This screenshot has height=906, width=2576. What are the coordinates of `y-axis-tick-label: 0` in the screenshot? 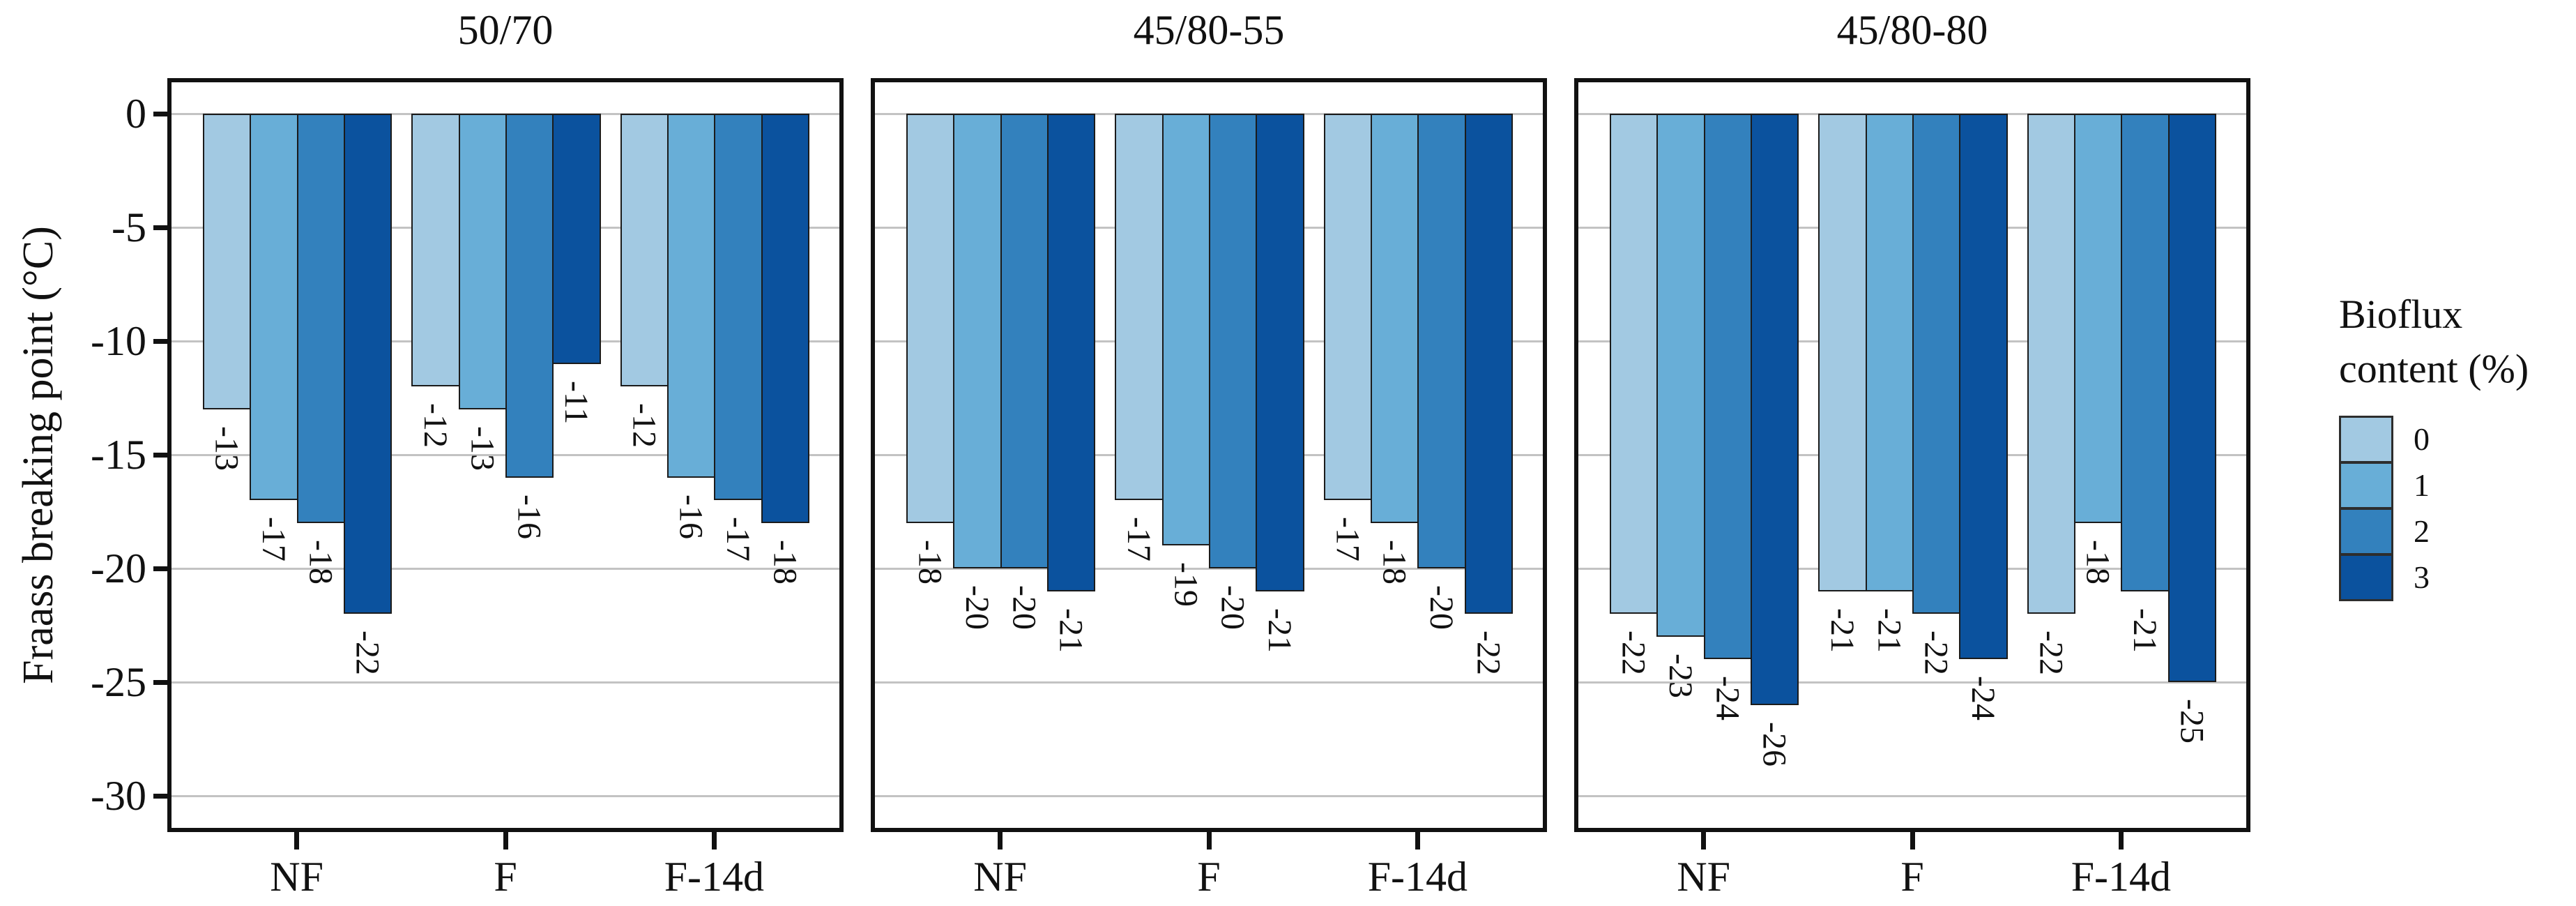 It's located at (136, 114).